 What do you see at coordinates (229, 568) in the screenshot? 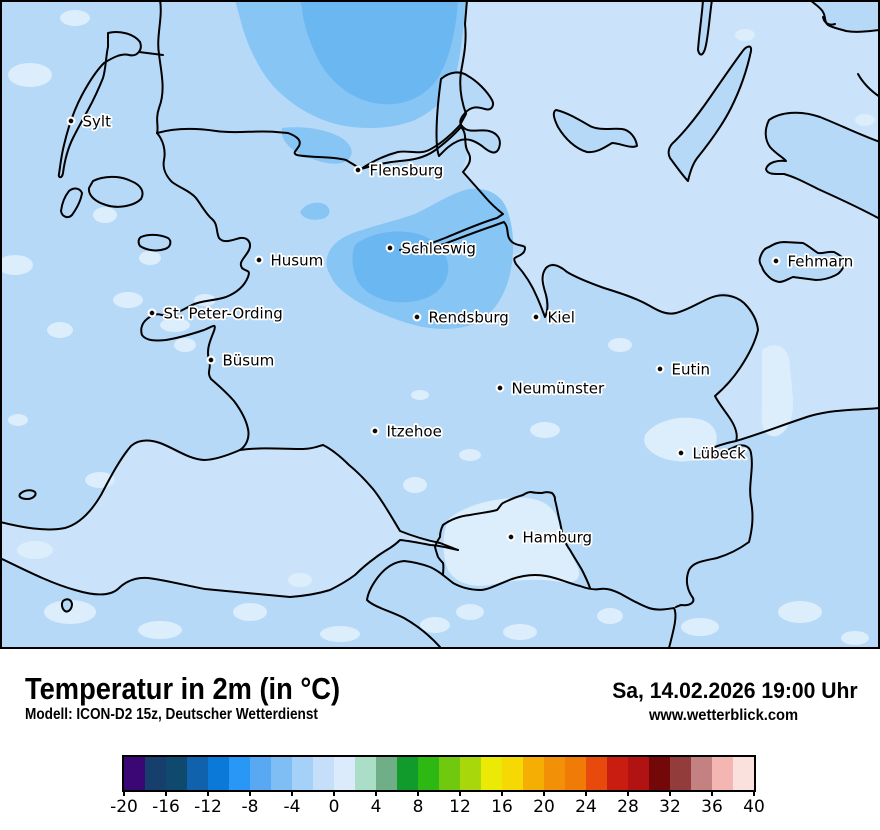
I see `riverbank-elbe-south` at bounding box center [229, 568].